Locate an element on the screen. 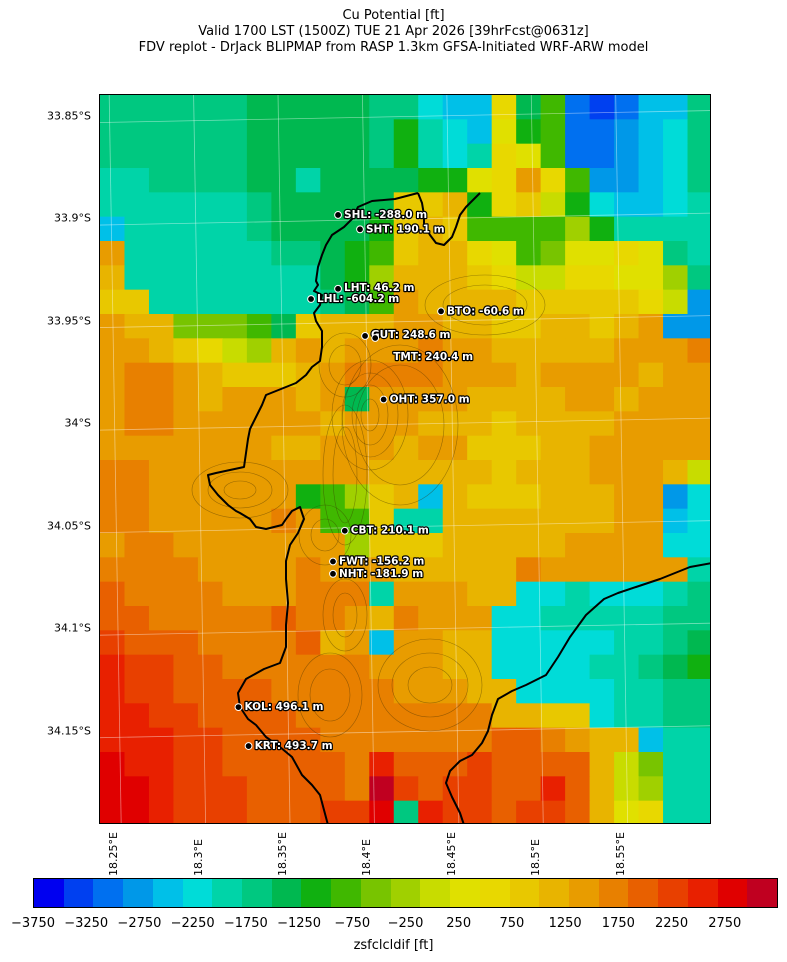 Image resolution: width=787 pixels, height=962 pixels. station-label-lhl: LHL: -604.2 m is located at coordinates (358, 299).